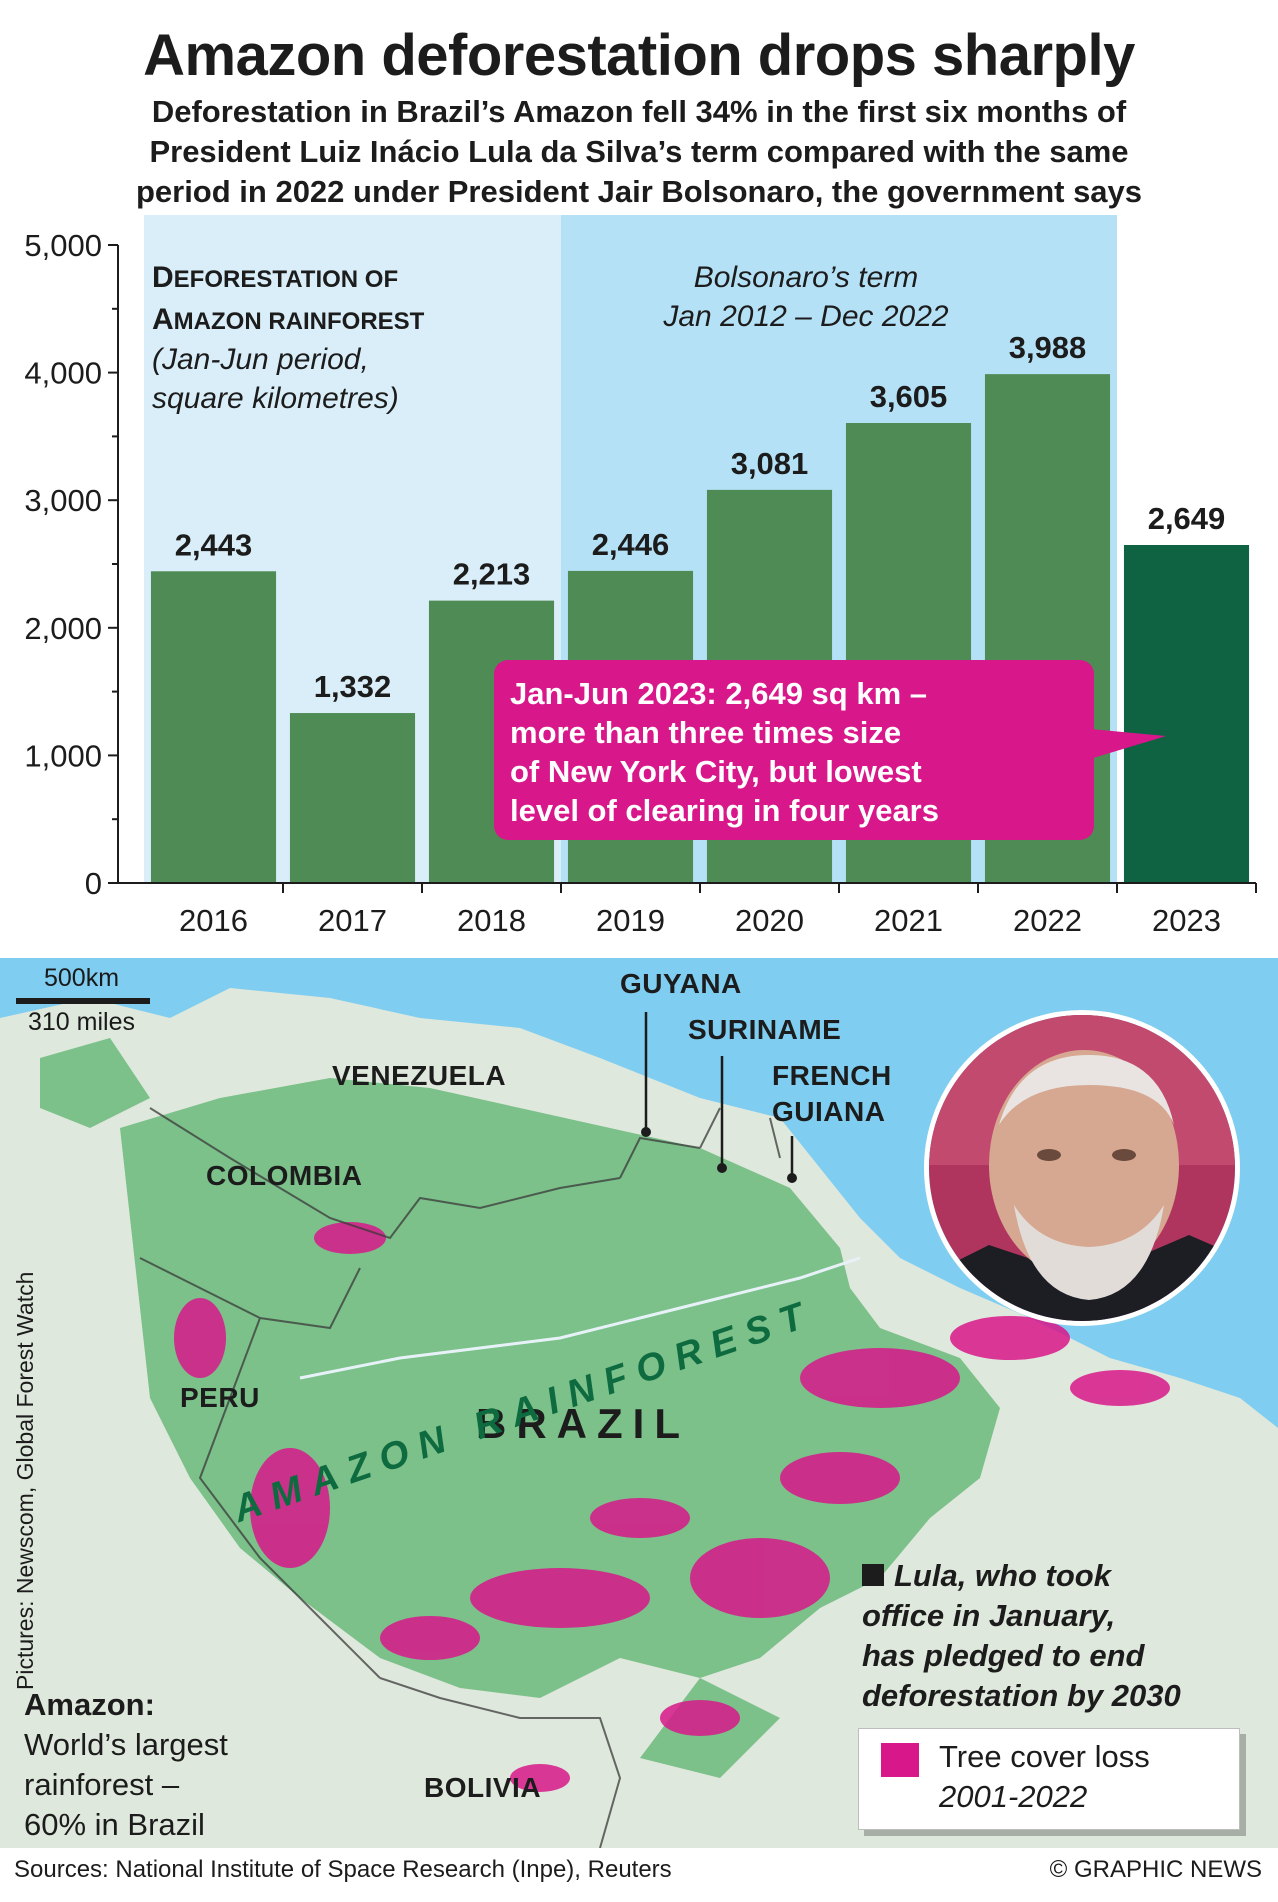 This screenshot has height=1902, width=1278. Describe the element at coordinates (829, 1111) in the screenshot. I see `label-french-guiana-line2: GUIANA` at that location.